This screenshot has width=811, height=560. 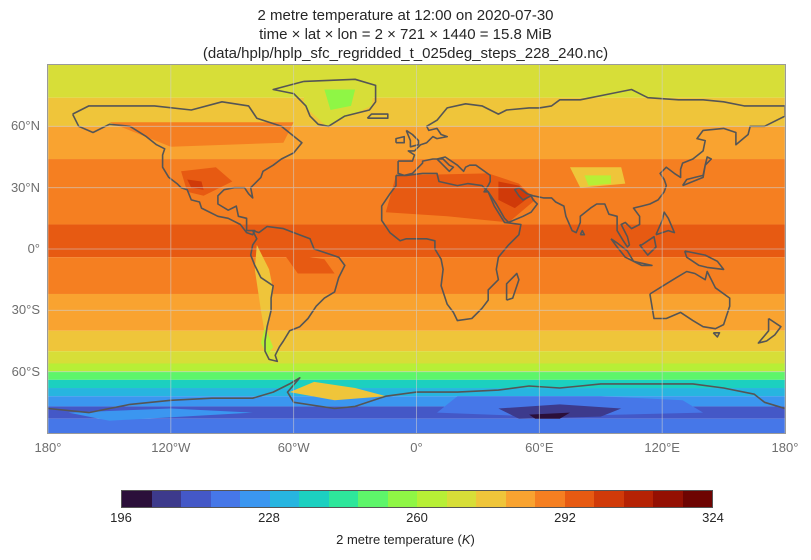 I want to click on lat-tick-label: 0°, so click(x=33, y=248).